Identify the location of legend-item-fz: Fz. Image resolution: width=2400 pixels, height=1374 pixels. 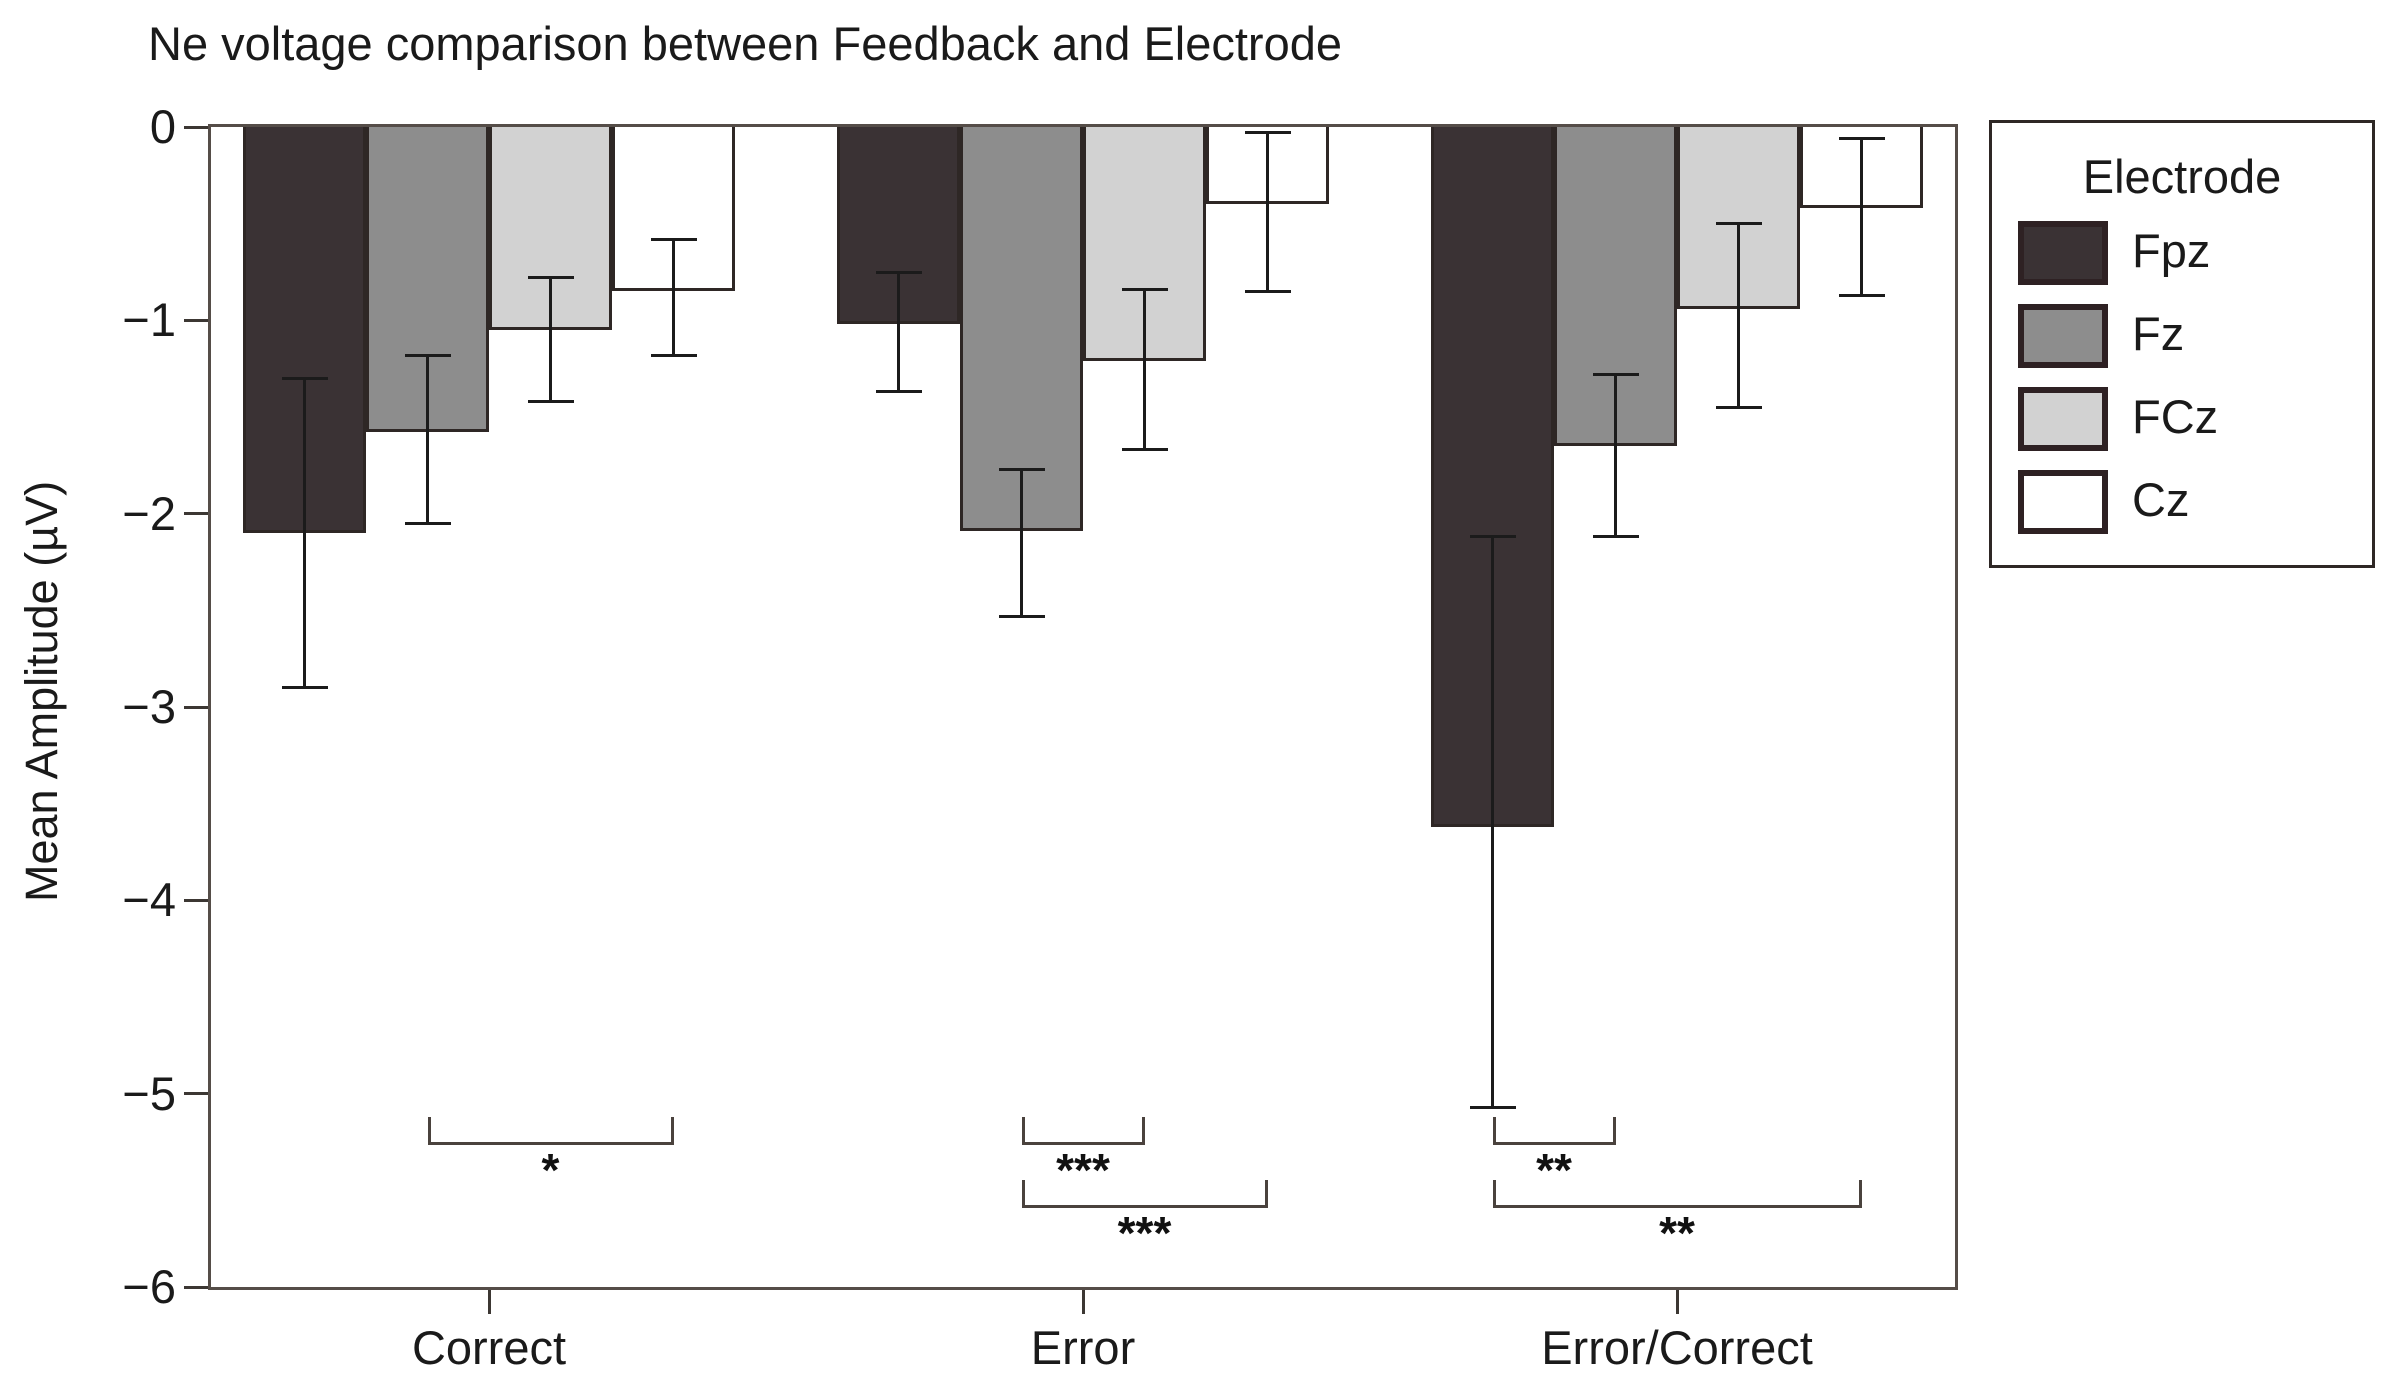
(2183, 336).